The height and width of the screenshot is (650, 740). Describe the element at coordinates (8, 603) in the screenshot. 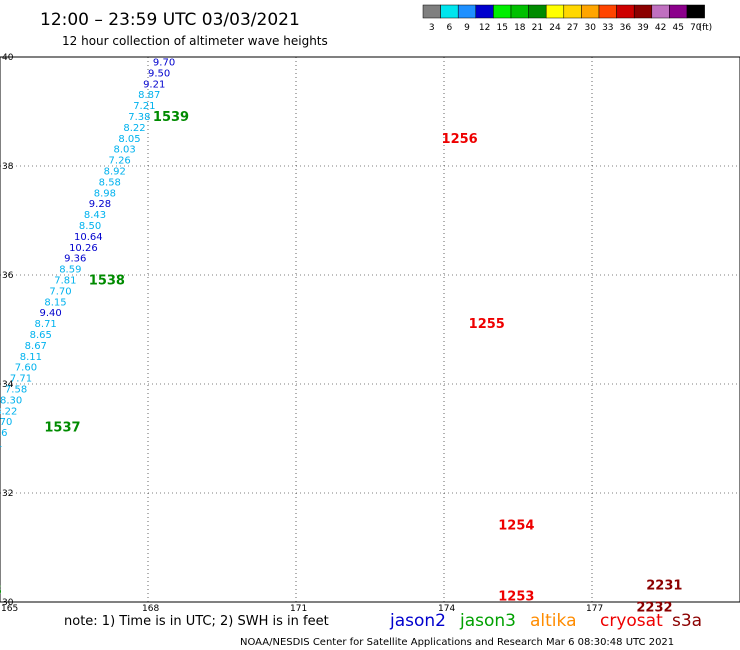

I see `y-tick-label: 30` at that location.